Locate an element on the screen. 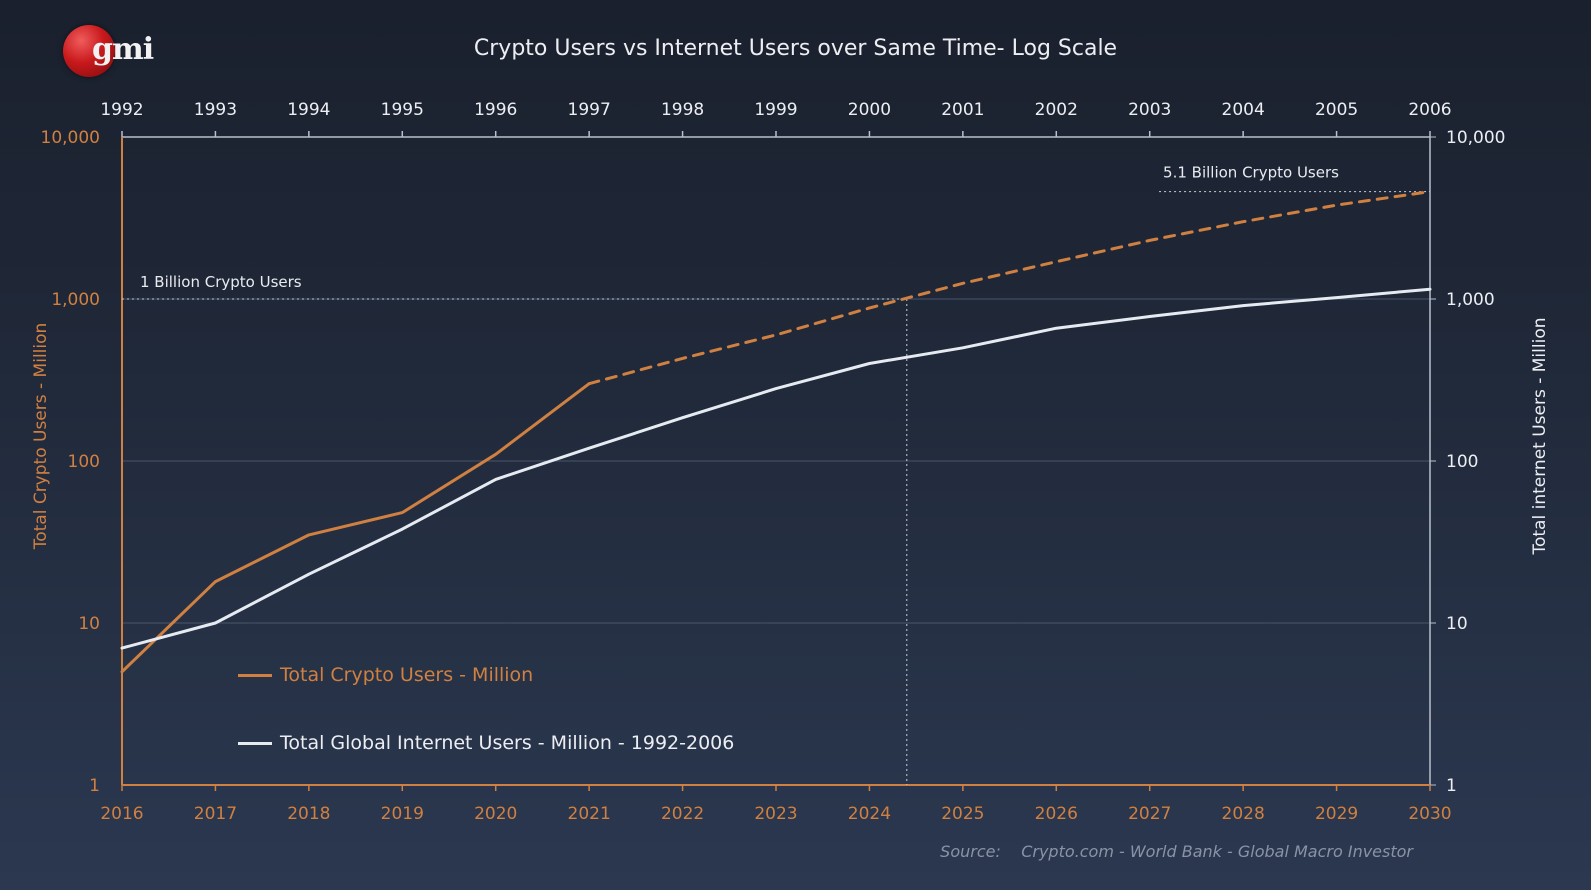 This screenshot has height=890, width=1591. y-tick-label-left: 1,000 is located at coordinates (75, 300).